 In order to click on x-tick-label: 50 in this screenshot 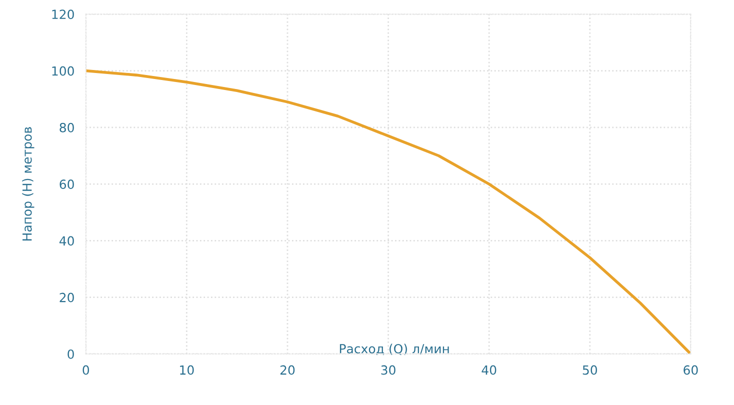, I will do `click(590, 370)`.